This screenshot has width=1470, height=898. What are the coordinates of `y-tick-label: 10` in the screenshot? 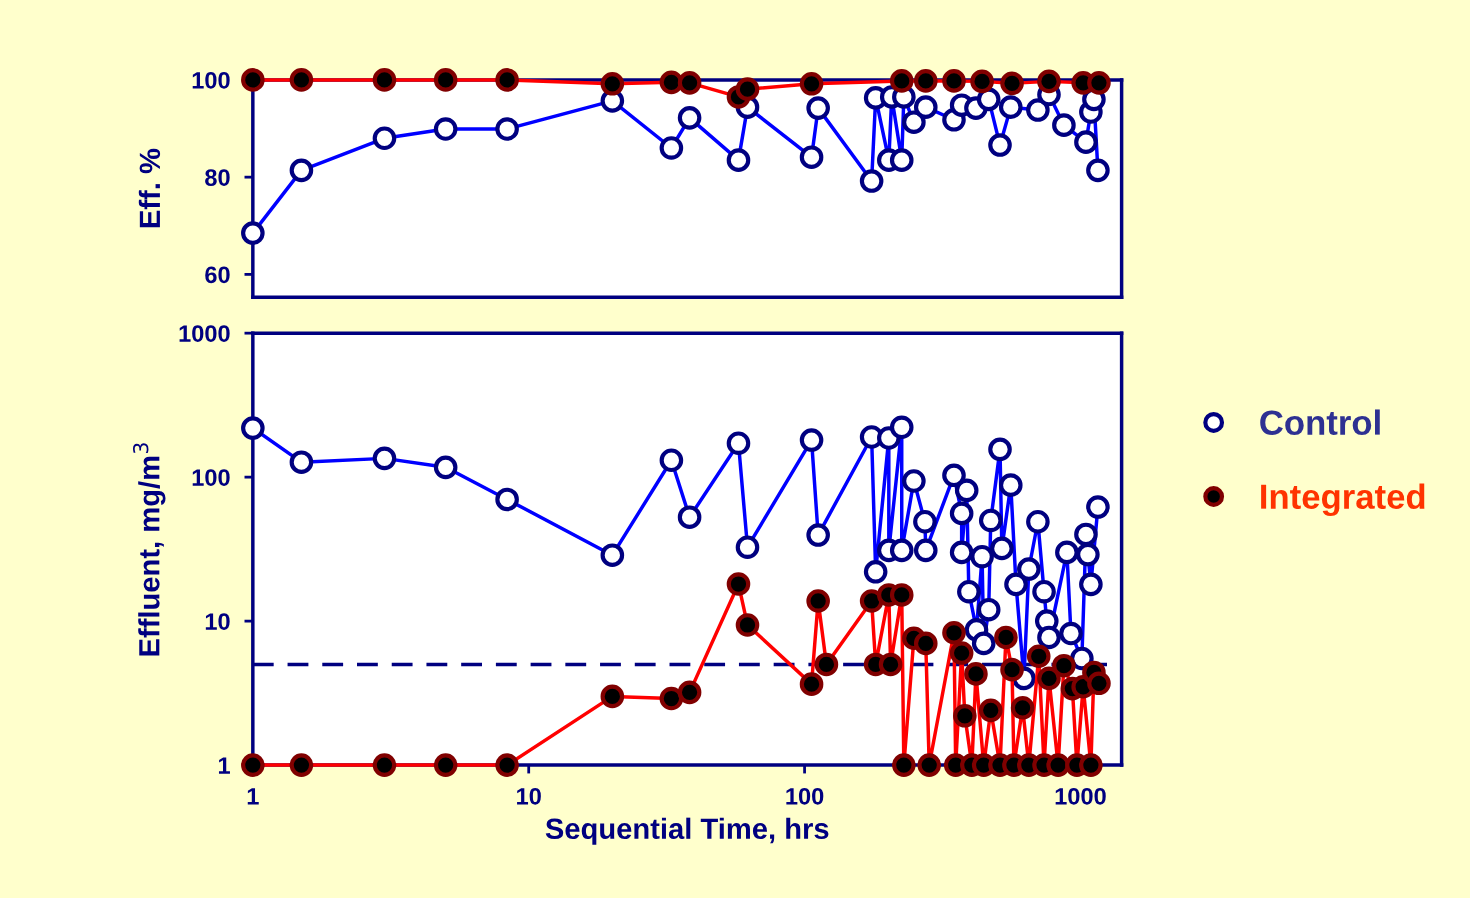 It's located at (217, 621).